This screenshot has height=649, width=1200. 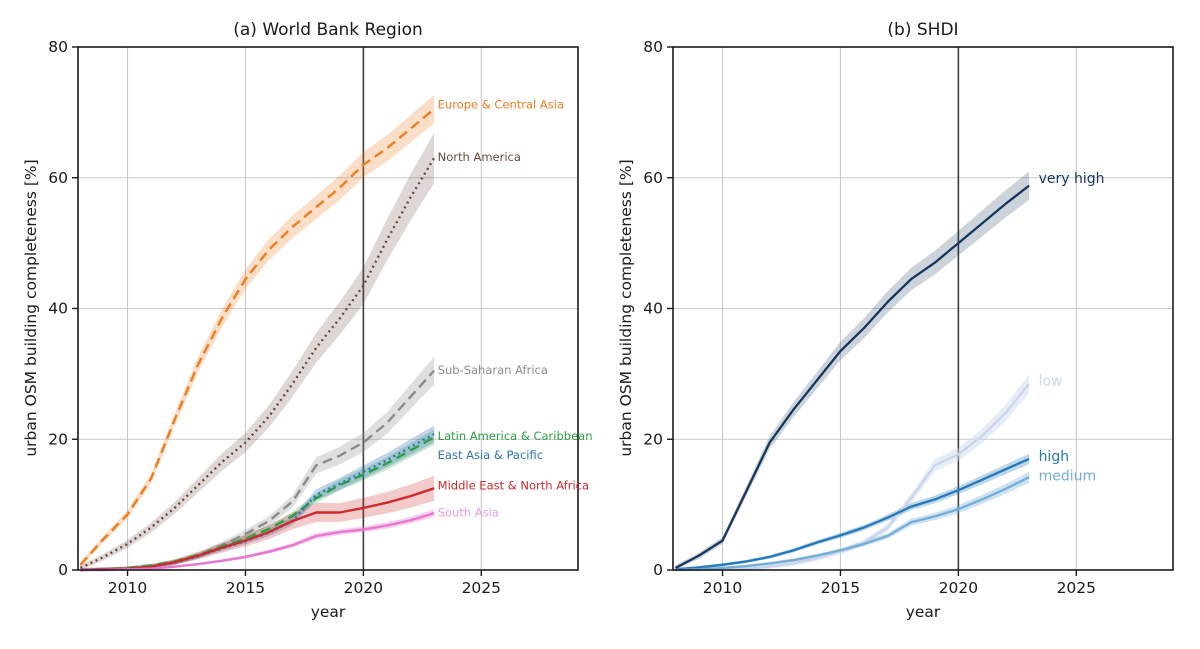 What do you see at coordinates (501, 105) in the screenshot?
I see `series-label-europe-central-asia: Europe & Central Asia` at bounding box center [501, 105].